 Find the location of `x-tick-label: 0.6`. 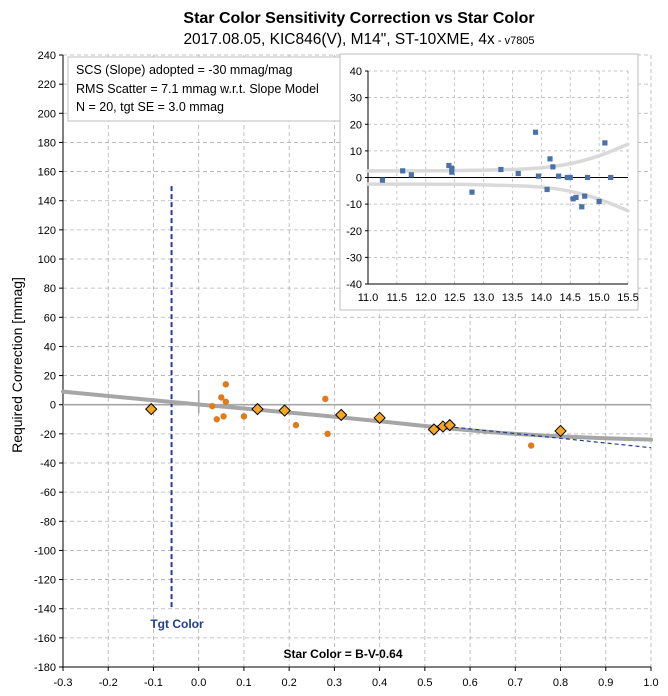

x-tick-label: 0.6 is located at coordinates (469, 683).